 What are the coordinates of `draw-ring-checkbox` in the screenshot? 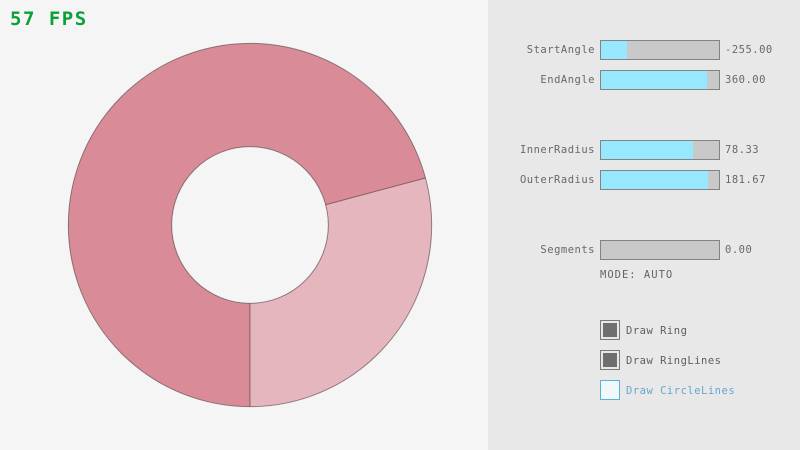 It's located at (610, 330).